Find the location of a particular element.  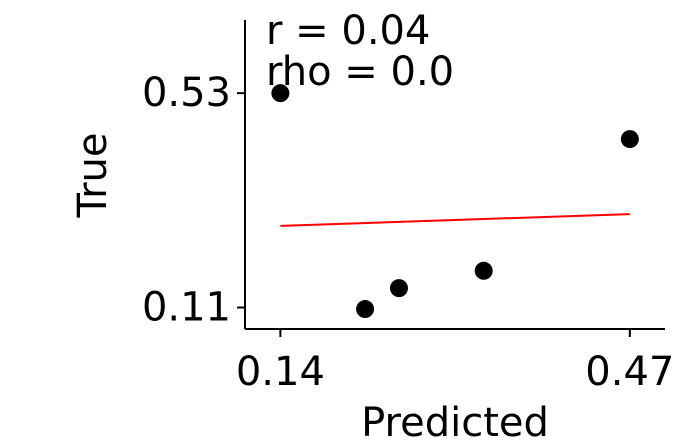

y-axis-label: True is located at coordinates (93, 176).